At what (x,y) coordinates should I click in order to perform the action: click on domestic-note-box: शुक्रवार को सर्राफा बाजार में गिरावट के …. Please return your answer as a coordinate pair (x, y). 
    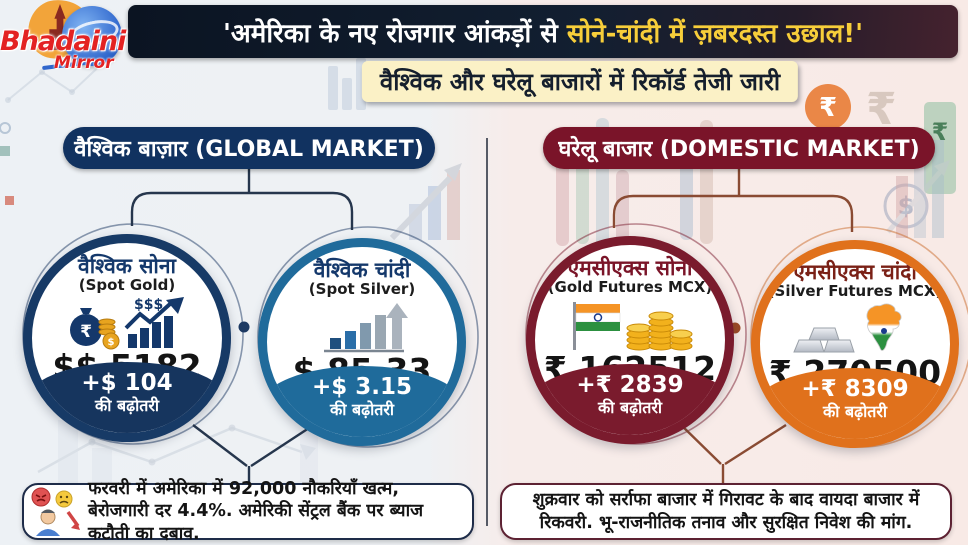
    Looking at the image, I should click on (726, 511).